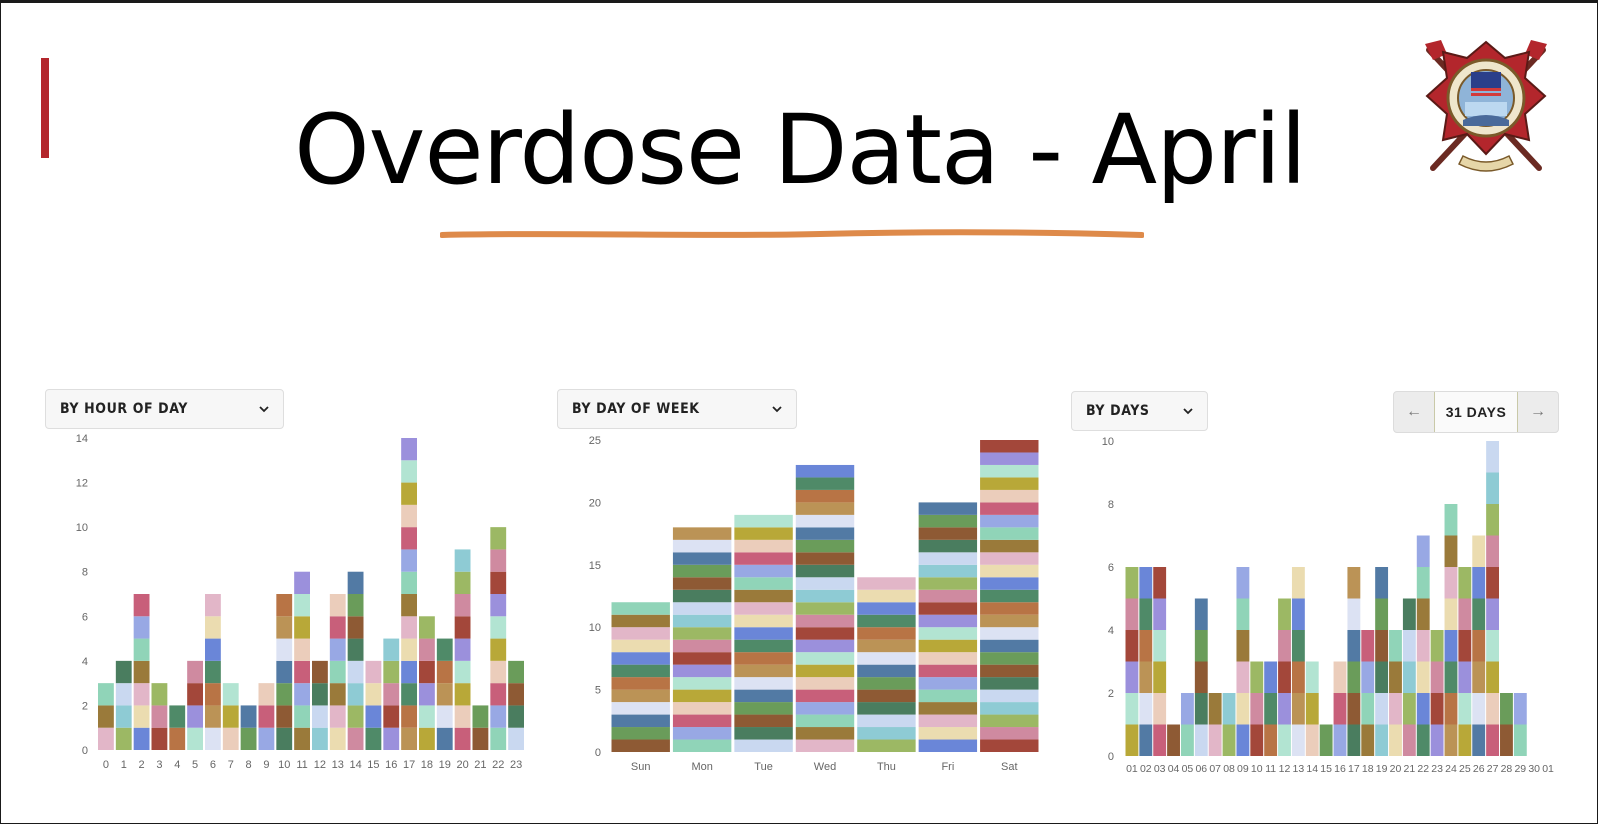  What do you see at coordinates (1139, 411) in the screenshot?
I see `by-days-dropdown: BY DAYS` at bounding box center [1139, 411].